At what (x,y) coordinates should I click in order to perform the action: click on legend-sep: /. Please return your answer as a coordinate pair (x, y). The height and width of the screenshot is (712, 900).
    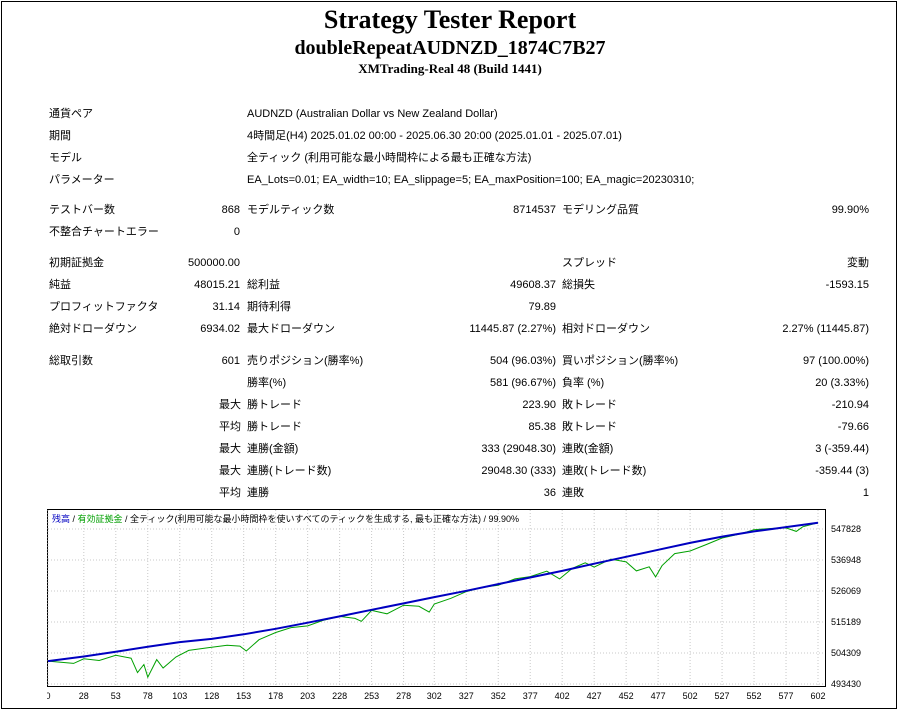
    Looking at the image, I should click on (74, 519).